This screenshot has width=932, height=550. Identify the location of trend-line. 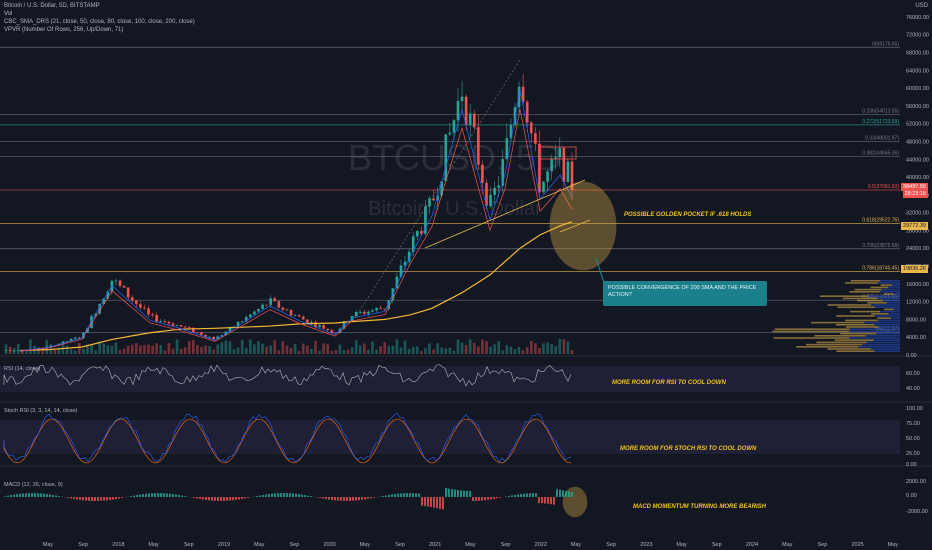
(575, 226).